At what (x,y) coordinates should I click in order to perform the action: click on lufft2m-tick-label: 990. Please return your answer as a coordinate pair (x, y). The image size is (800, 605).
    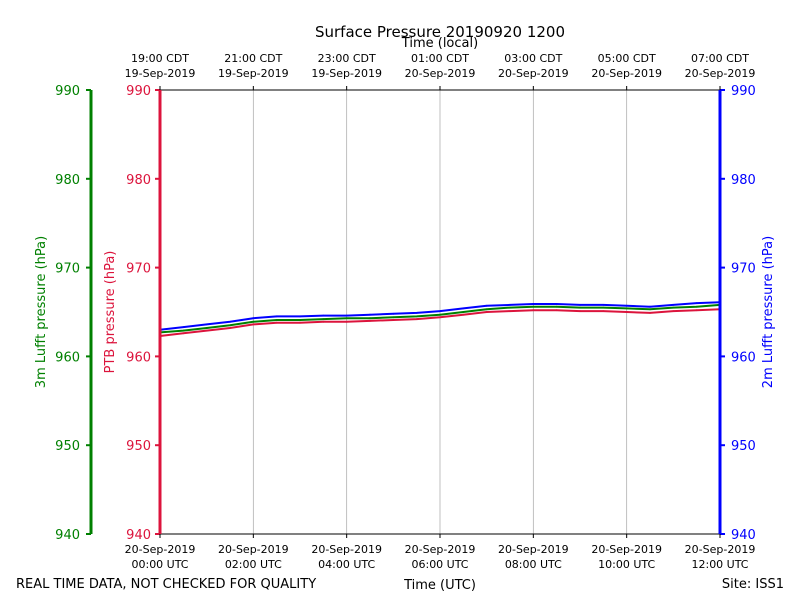
    Looking at the image, I should click on (743, 91).